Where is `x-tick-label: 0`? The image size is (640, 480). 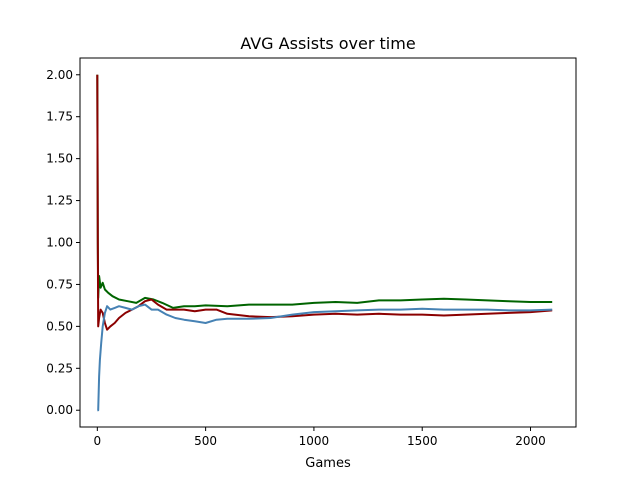
x-tick-label: 0 is located at coordinates (98, 441).